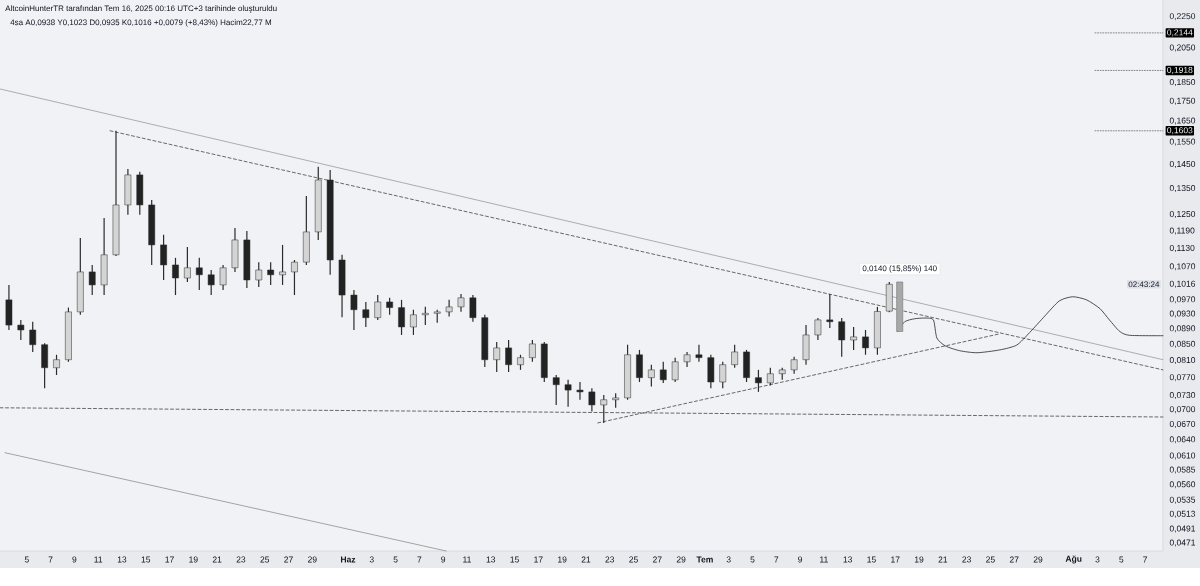  What do you see at coordinates (1182, 344) in the screenshot?
I see `y-tick-label: 0,0850` at bounding box center [1182, 344].